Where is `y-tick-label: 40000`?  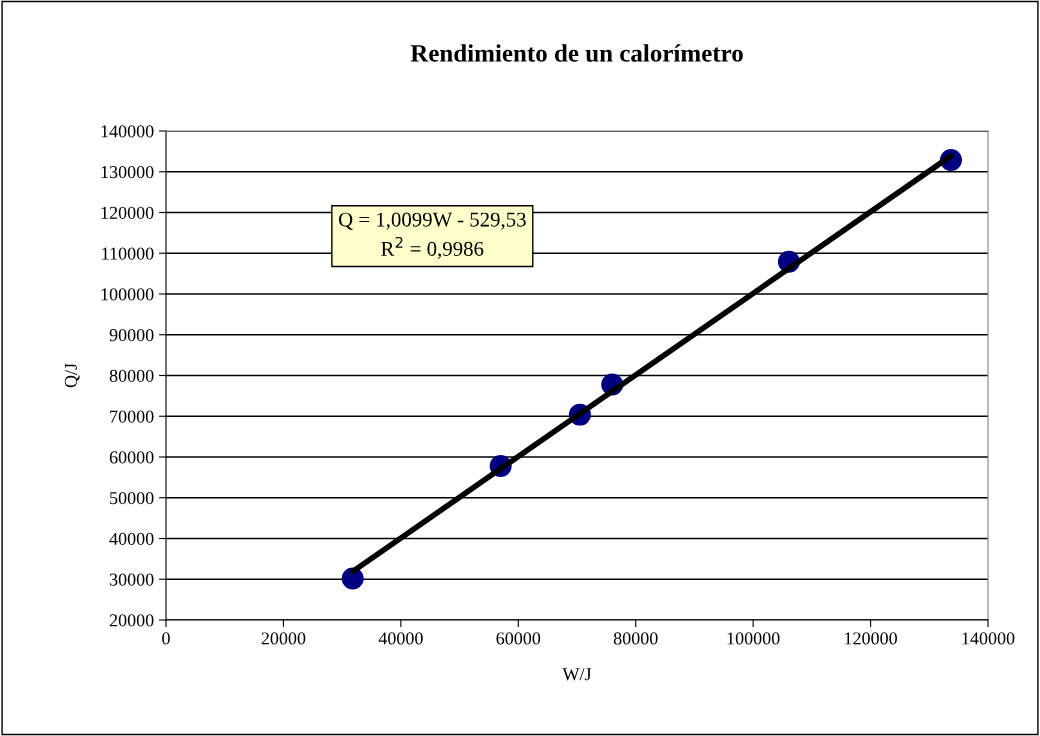
y-tick-label: 40000 is located at coordinates (131, 538).